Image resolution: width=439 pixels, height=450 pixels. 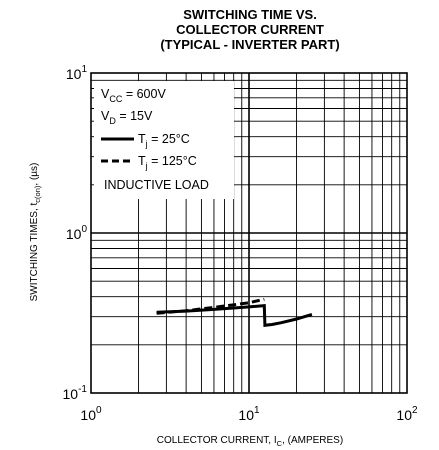 I want to click on series-line-125c, so click(x=210, y=306).